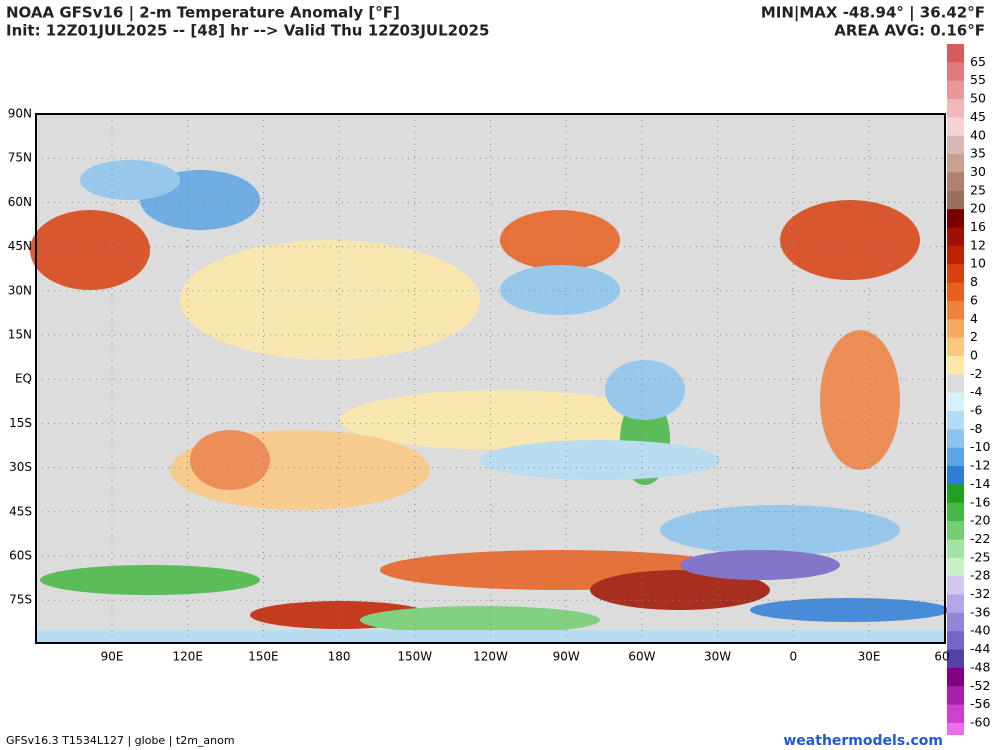 This screenshot has width=1000, height=750. Describe the element at coordinates (978, 208) in the screenshot. I see `colorbar-label: 20` at that location.